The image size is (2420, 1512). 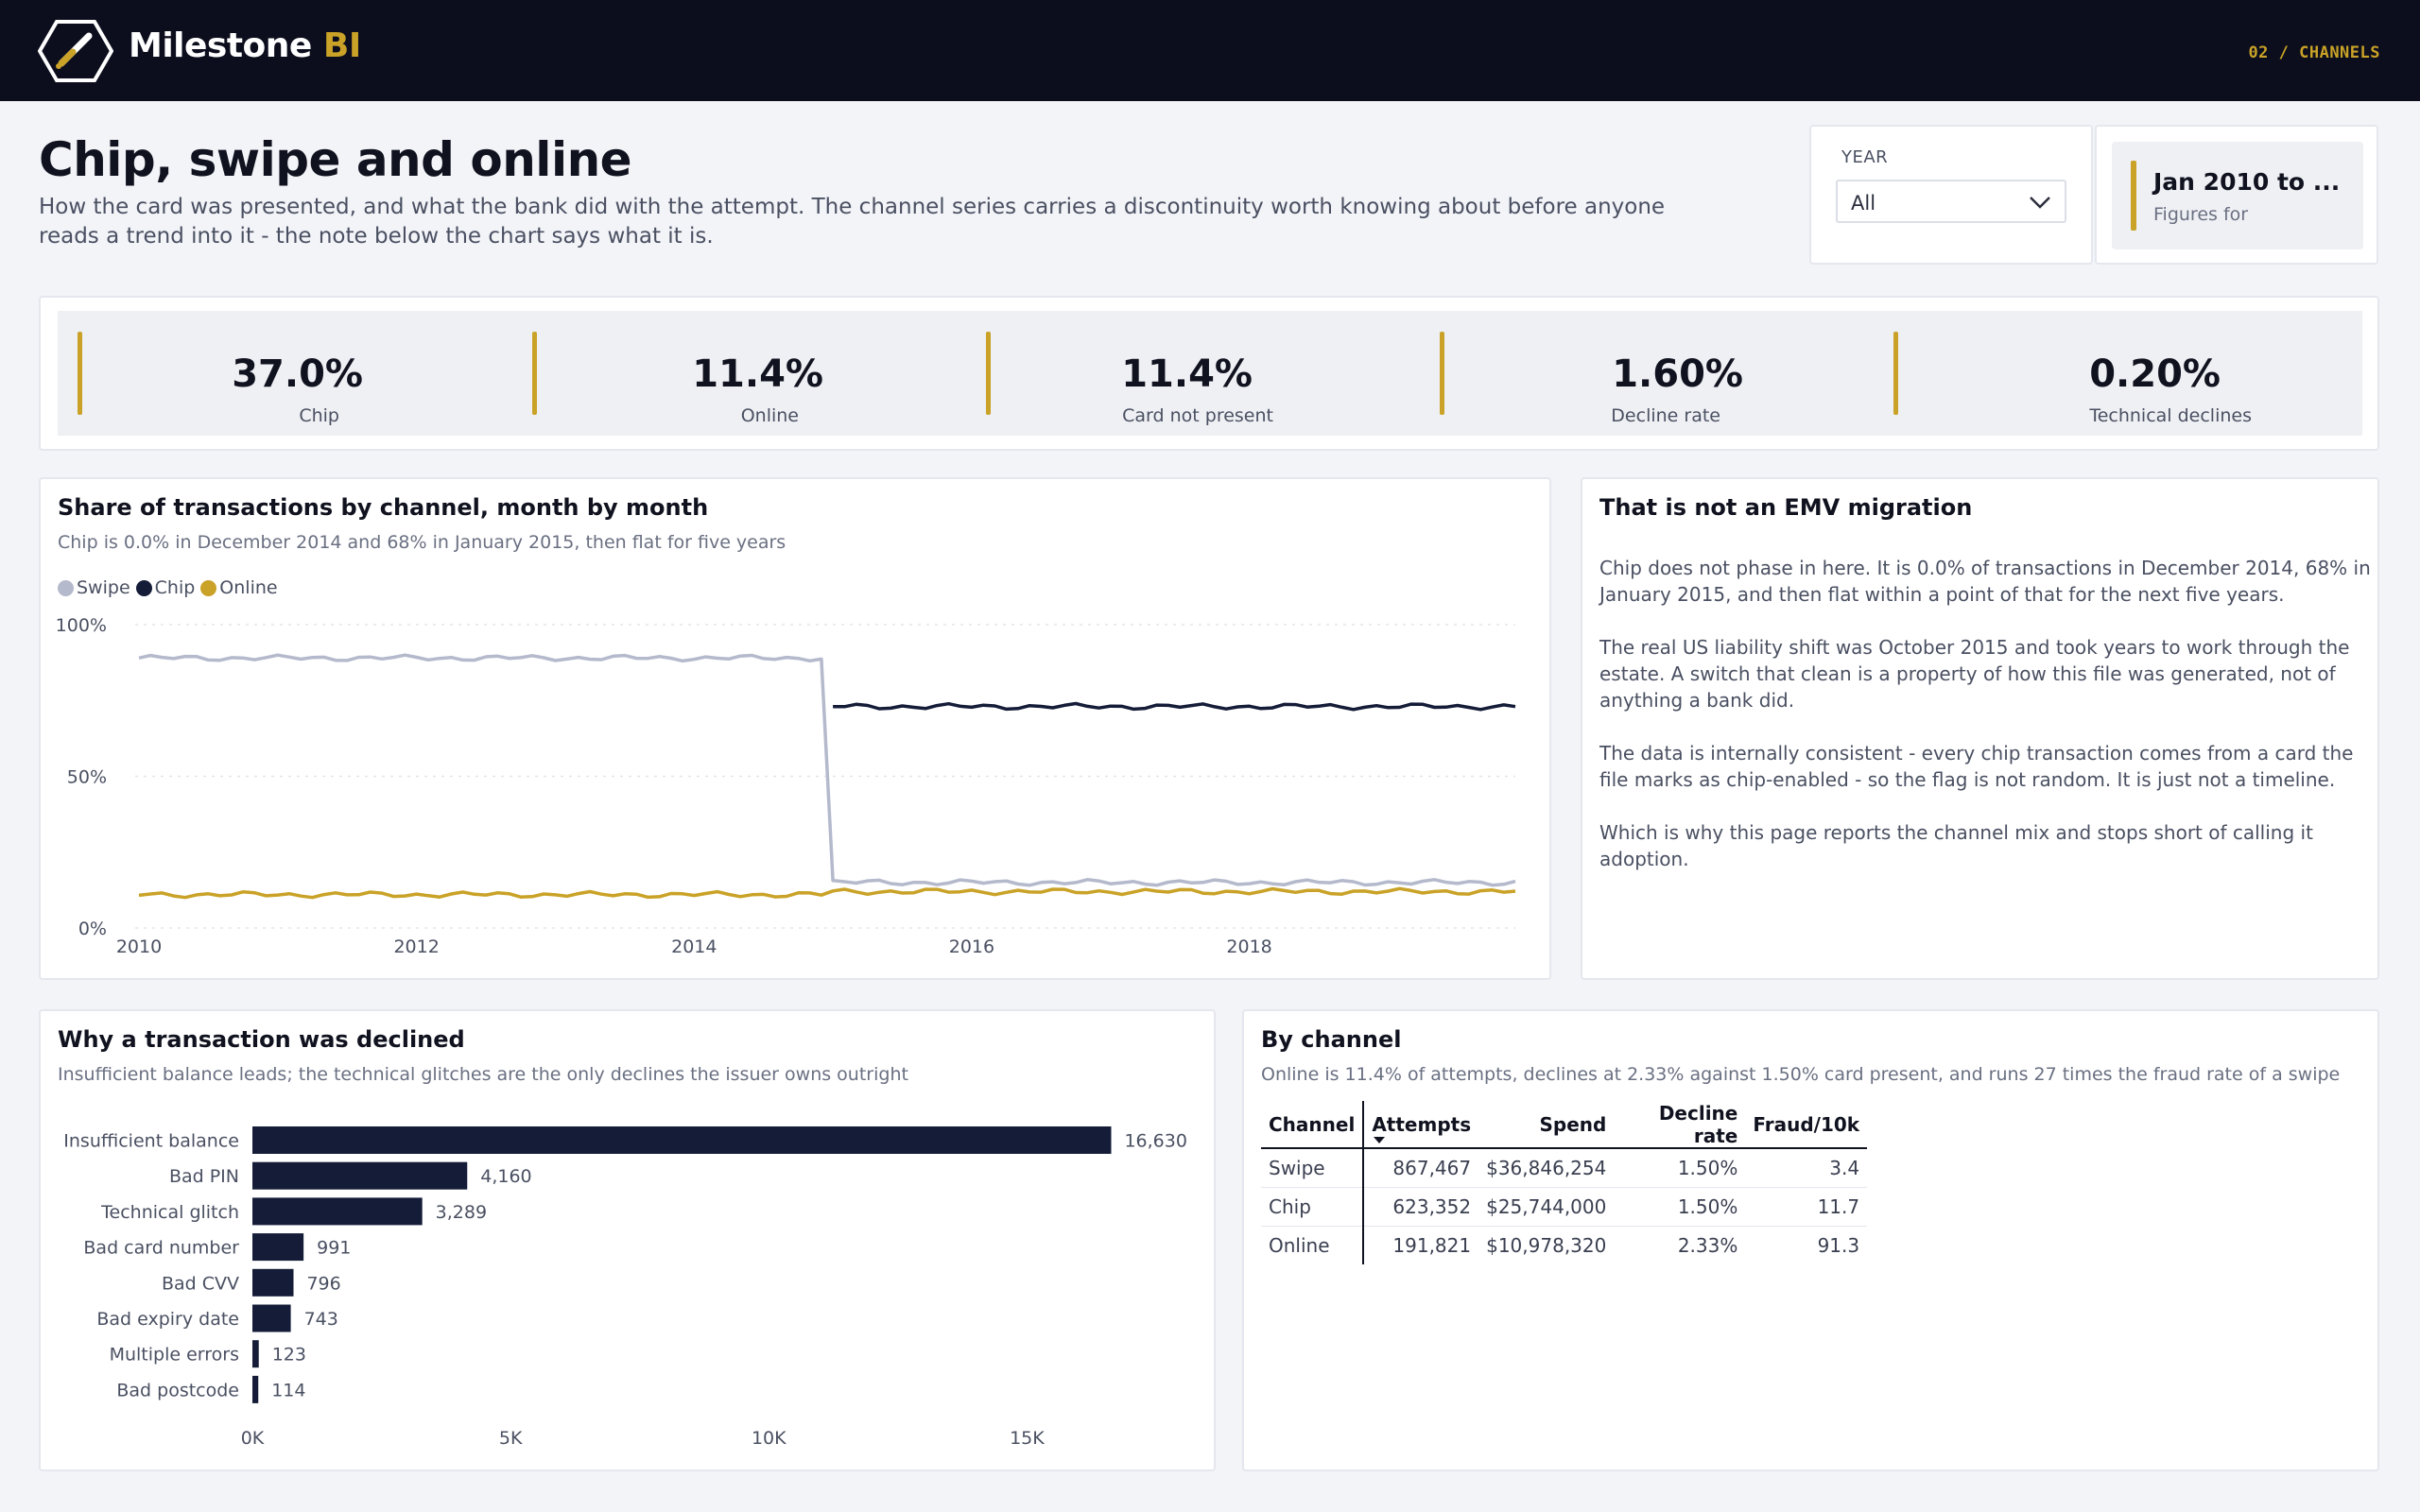 I want to click on legend-label-chip: Chip, so click(x=175, y=587).